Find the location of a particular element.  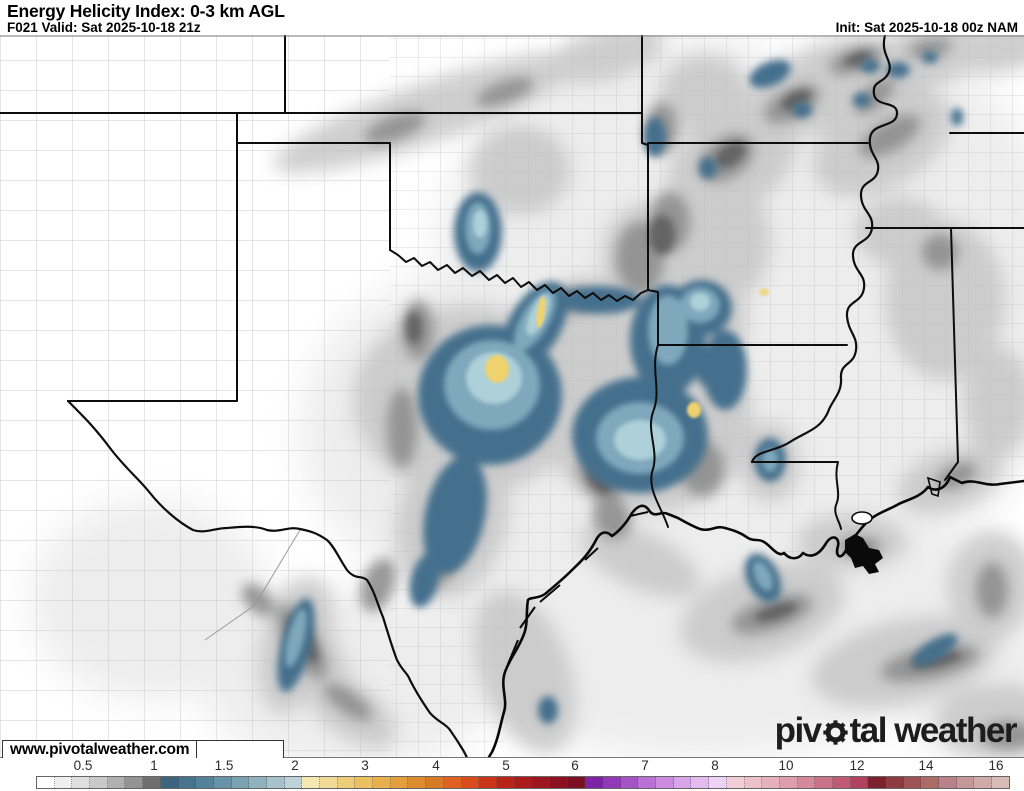

texas-panhandle-borders is located at coordinates (229, 257).